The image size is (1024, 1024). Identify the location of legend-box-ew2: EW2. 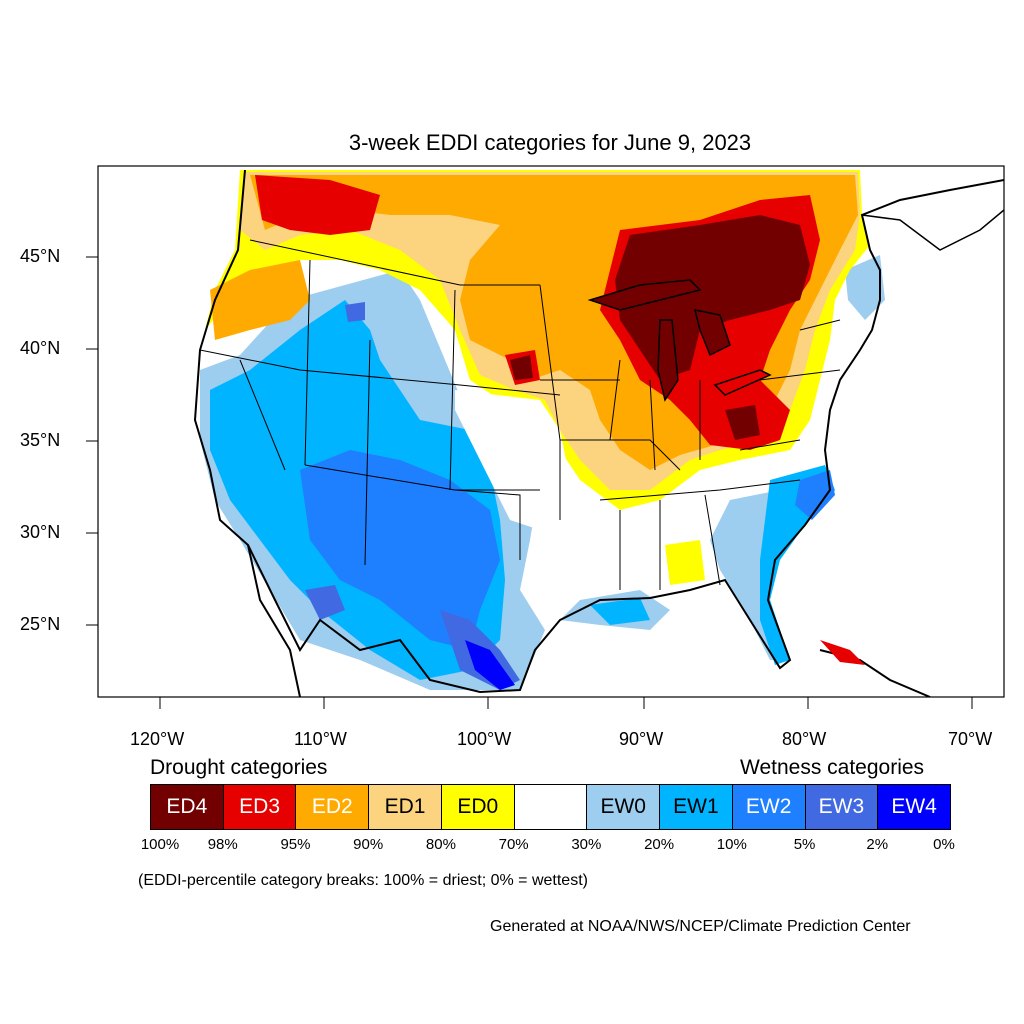
(768, 807).